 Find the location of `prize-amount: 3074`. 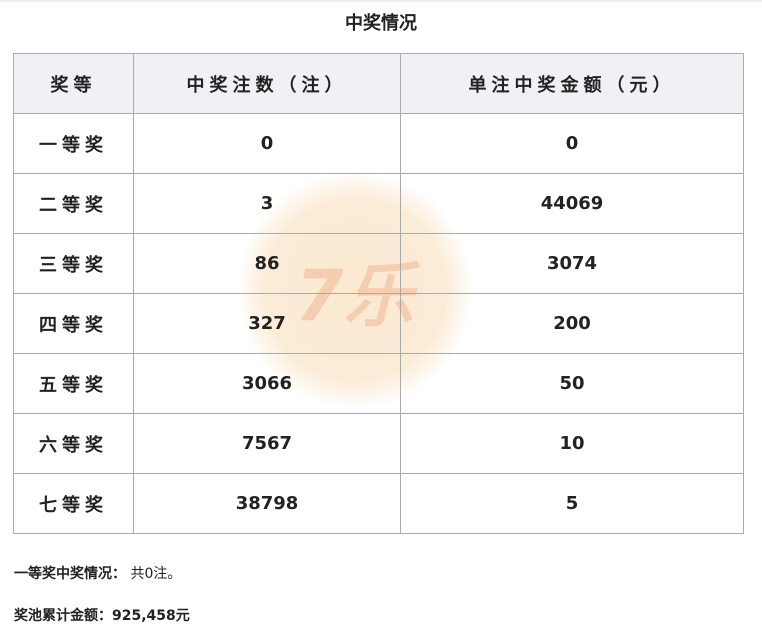

prize-amount: 3074 is located at coordinates (572, 263).